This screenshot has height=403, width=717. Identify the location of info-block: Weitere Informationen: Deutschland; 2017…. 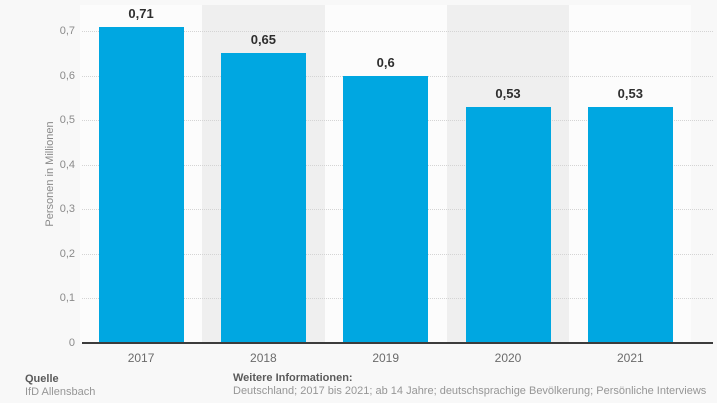
(469, 385).